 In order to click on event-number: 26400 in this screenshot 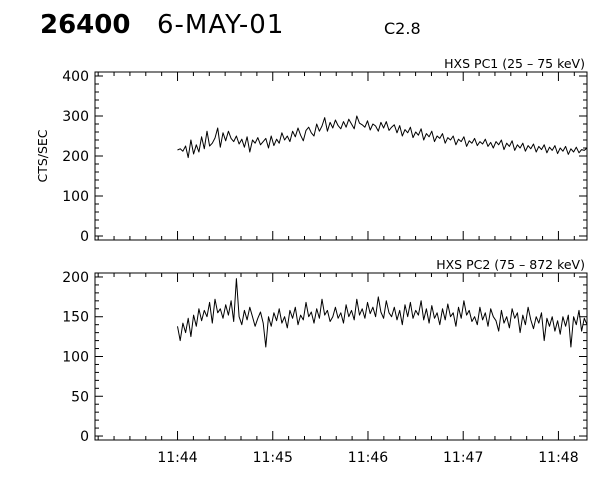, I will do `click(85, 25)`.